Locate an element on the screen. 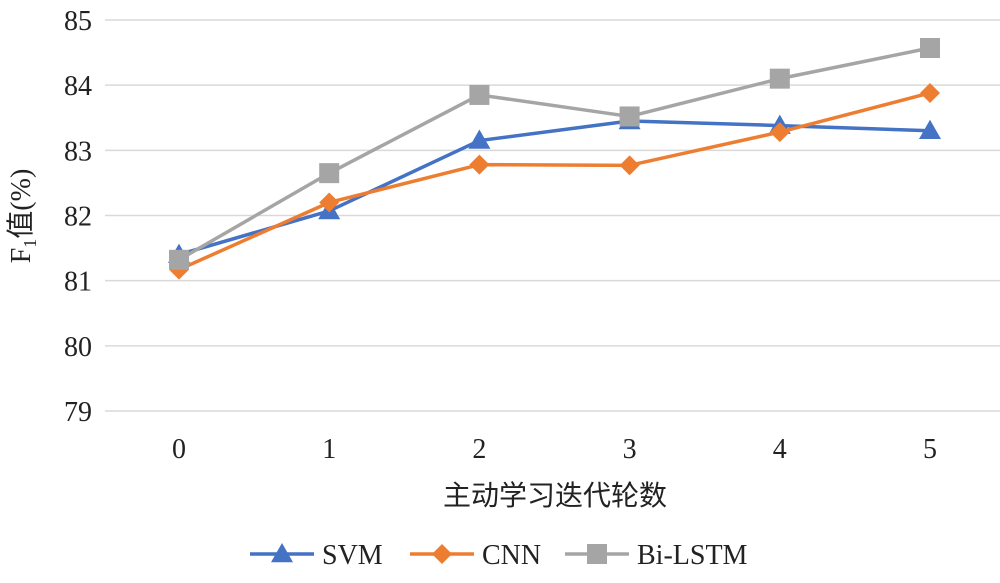  y-axis-title-text: F1值(%) is located at coordinates (22, 216).